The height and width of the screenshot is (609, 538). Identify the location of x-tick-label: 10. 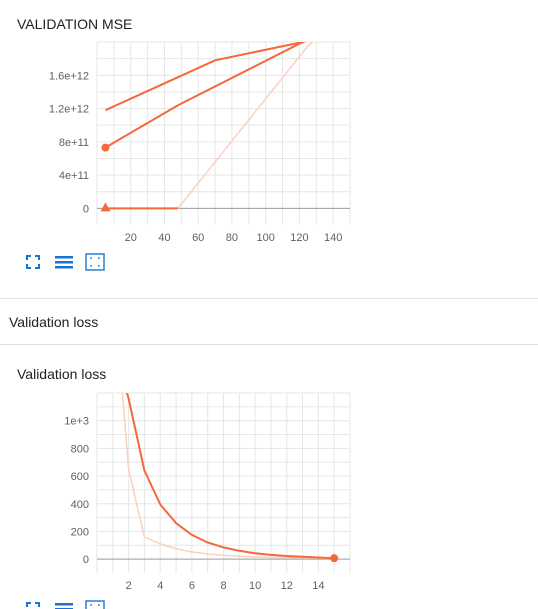
(255, 586).